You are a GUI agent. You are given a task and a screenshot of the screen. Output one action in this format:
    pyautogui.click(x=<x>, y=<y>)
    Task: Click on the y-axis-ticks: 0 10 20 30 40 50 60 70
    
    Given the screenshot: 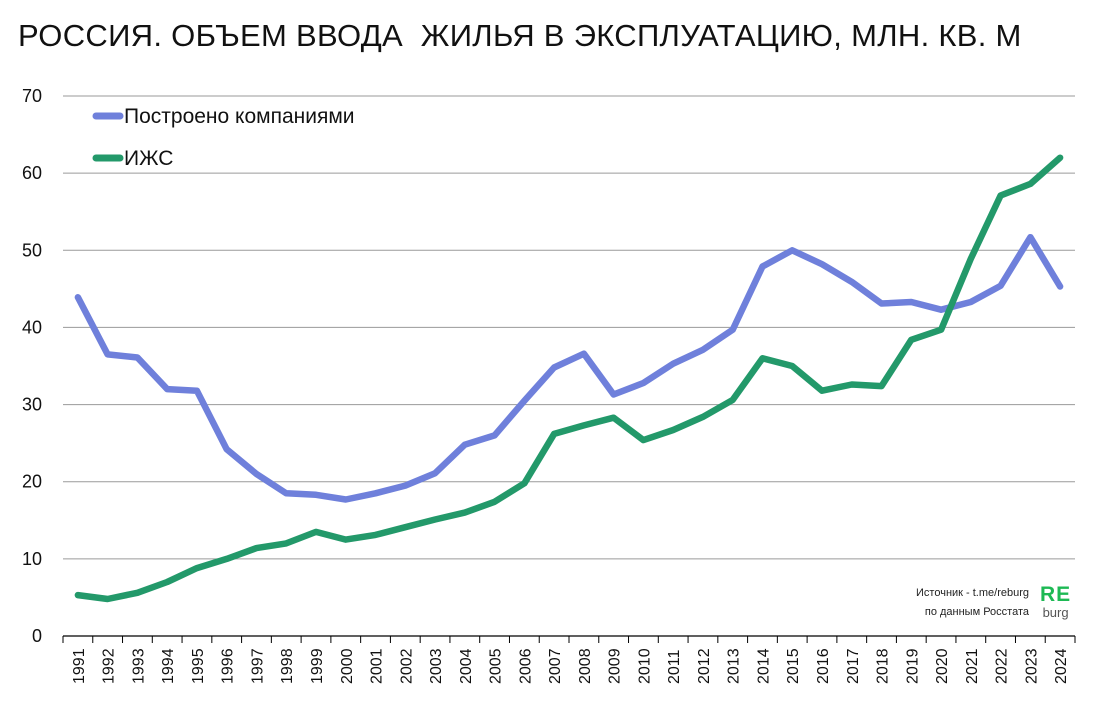 What is the action you would take?
    pyautogui.click(x=32, y=366)
    